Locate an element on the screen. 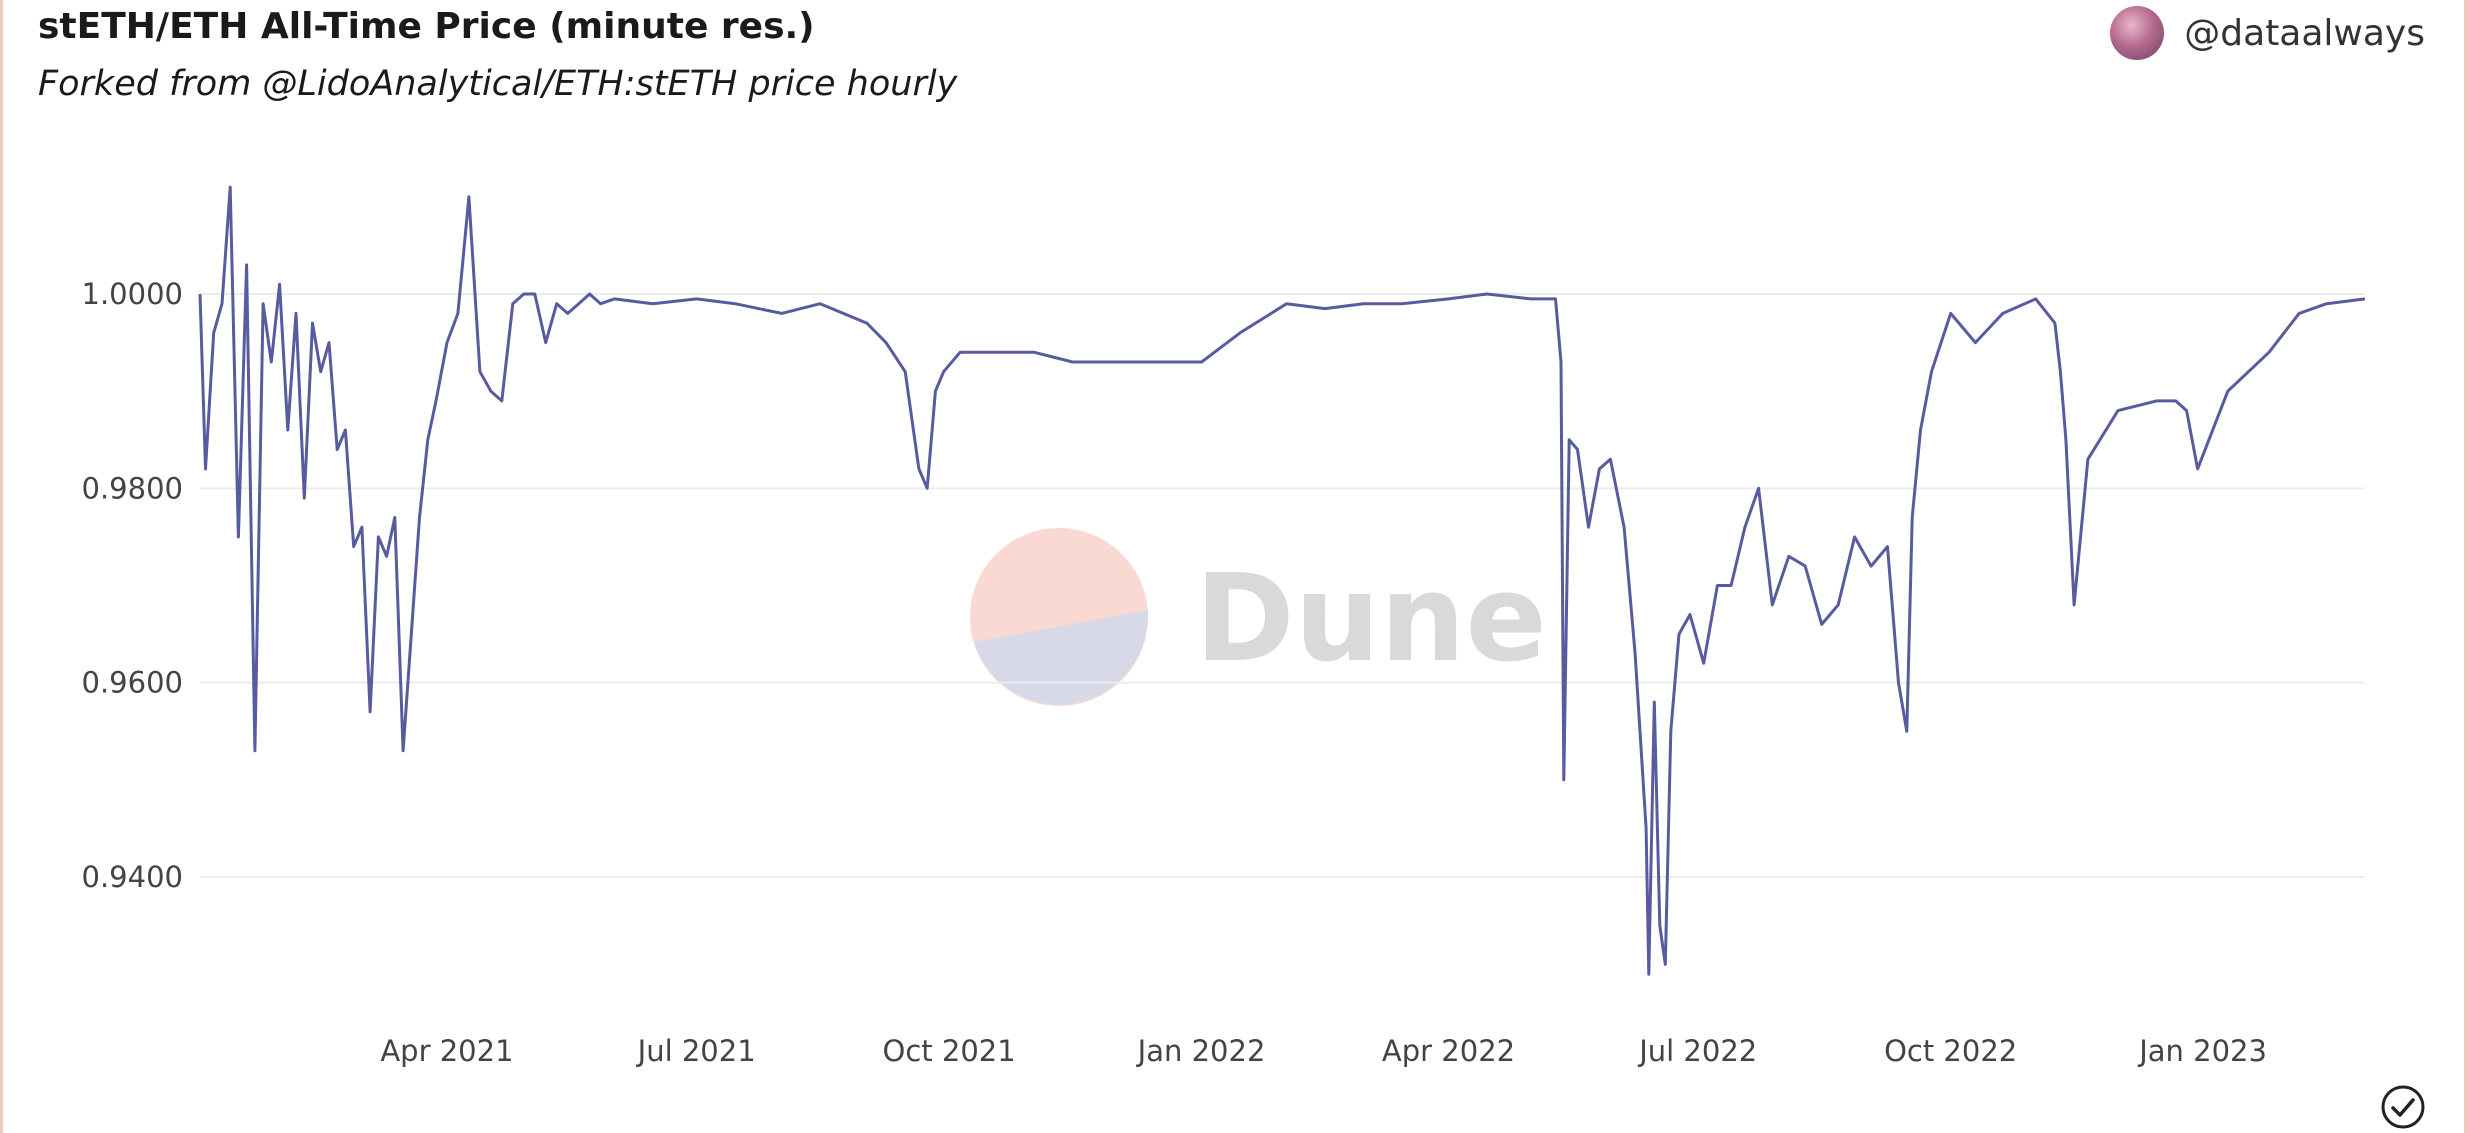 This screenshot has height=1133, width=2467. y-tick-label: 0.9800 is located at coordinates (132, 488).